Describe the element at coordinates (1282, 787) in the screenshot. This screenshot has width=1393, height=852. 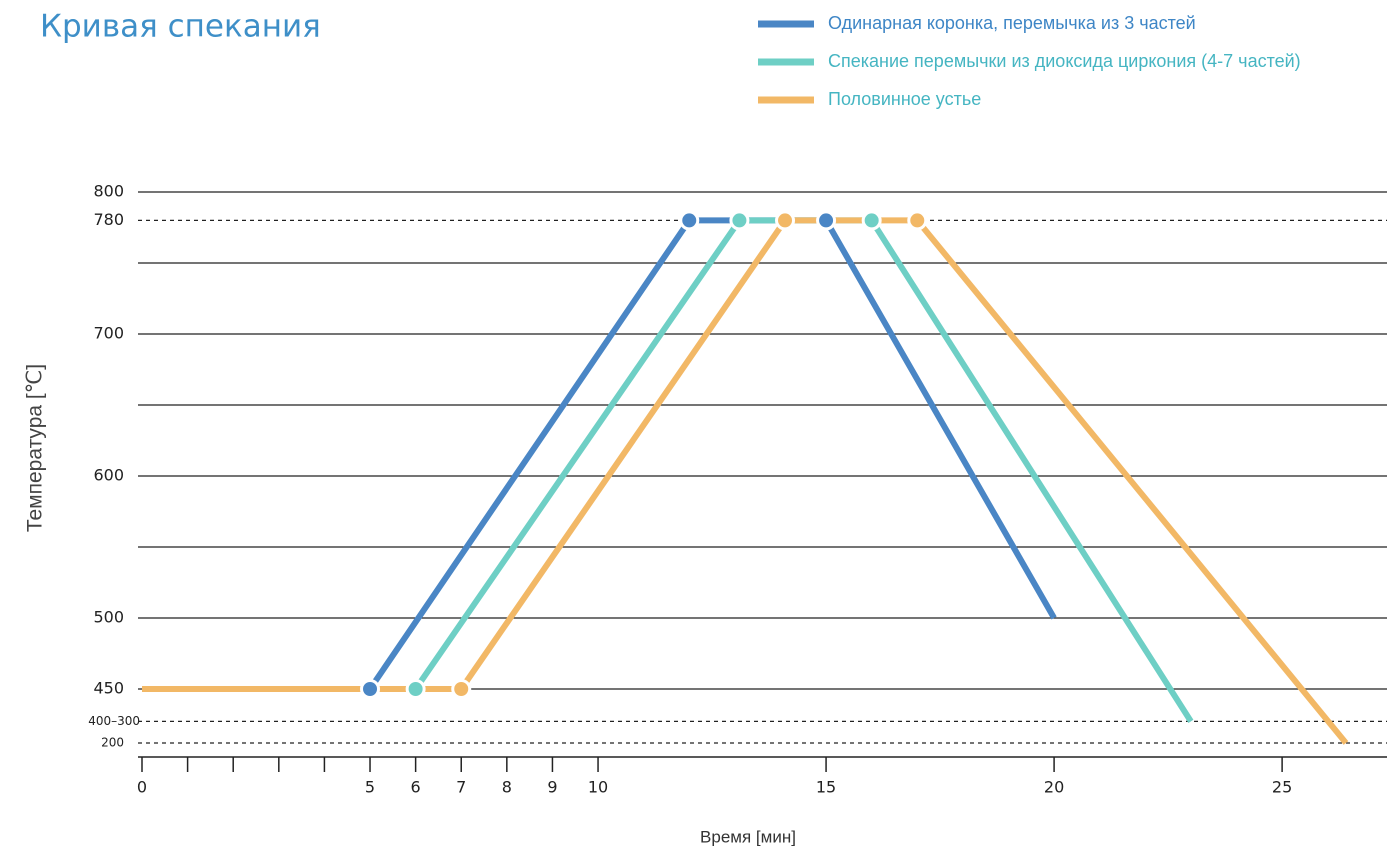
I see `x-tick-label: 25` at that location.